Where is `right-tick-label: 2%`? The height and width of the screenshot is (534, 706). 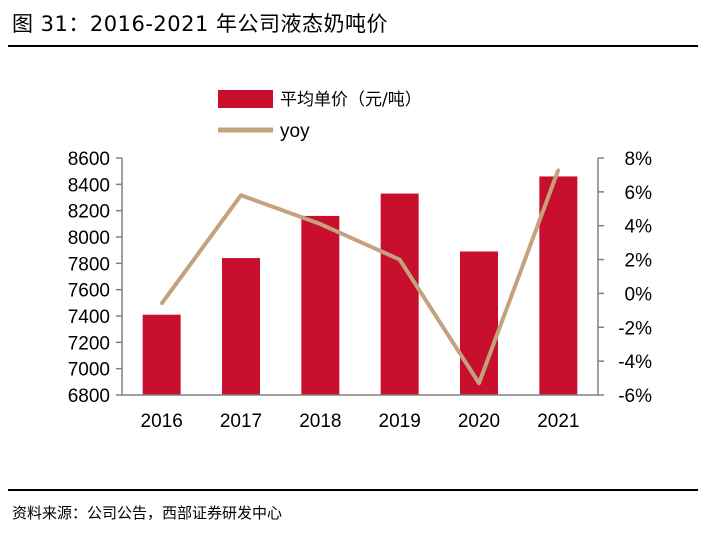 right-tick-label: 2% is located at coordinates (639, 261).